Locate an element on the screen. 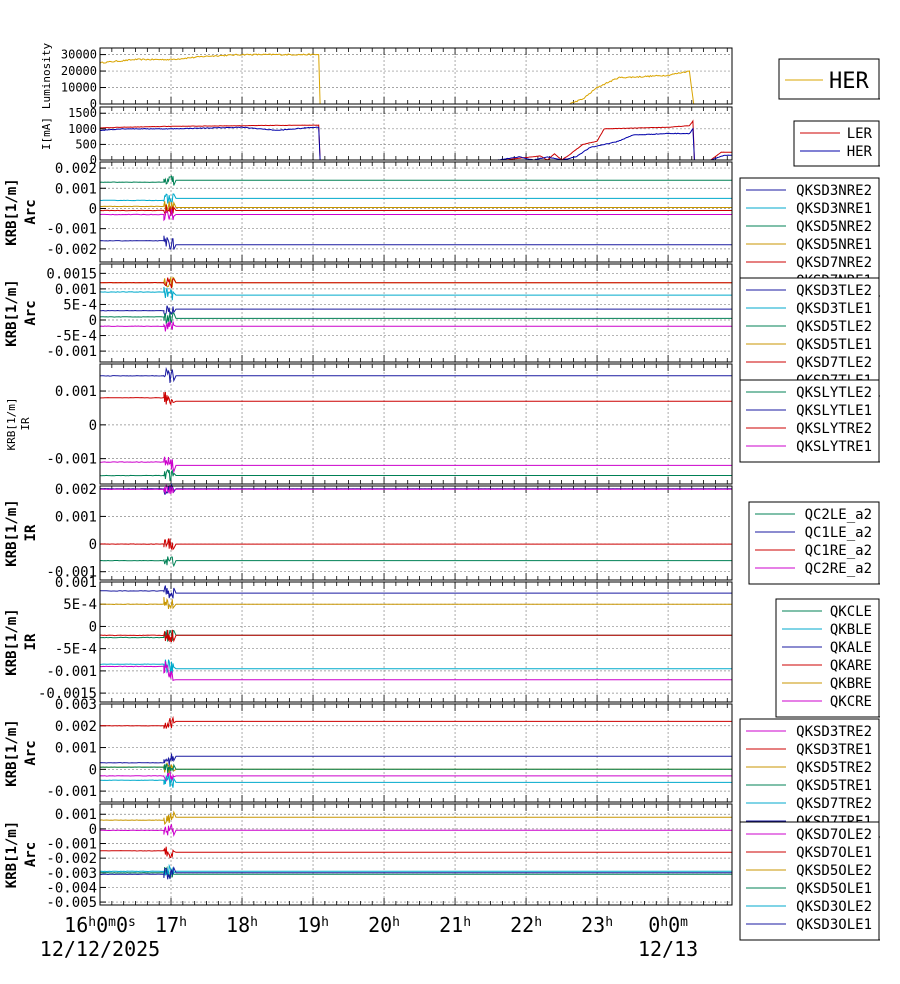 The image size is (900, 984). series-line-LER is located at coordinates (416, 140).